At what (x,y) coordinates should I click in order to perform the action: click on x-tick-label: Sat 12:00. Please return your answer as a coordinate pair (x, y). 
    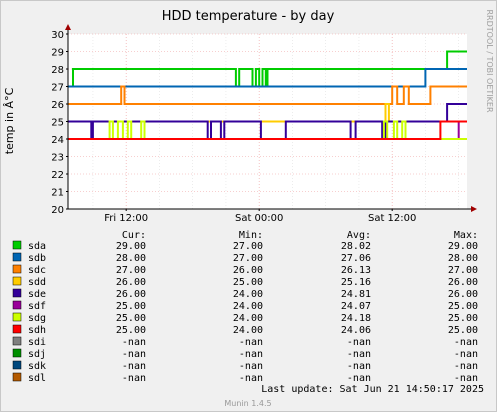
    Looking at the image, I should click on (392, 218).